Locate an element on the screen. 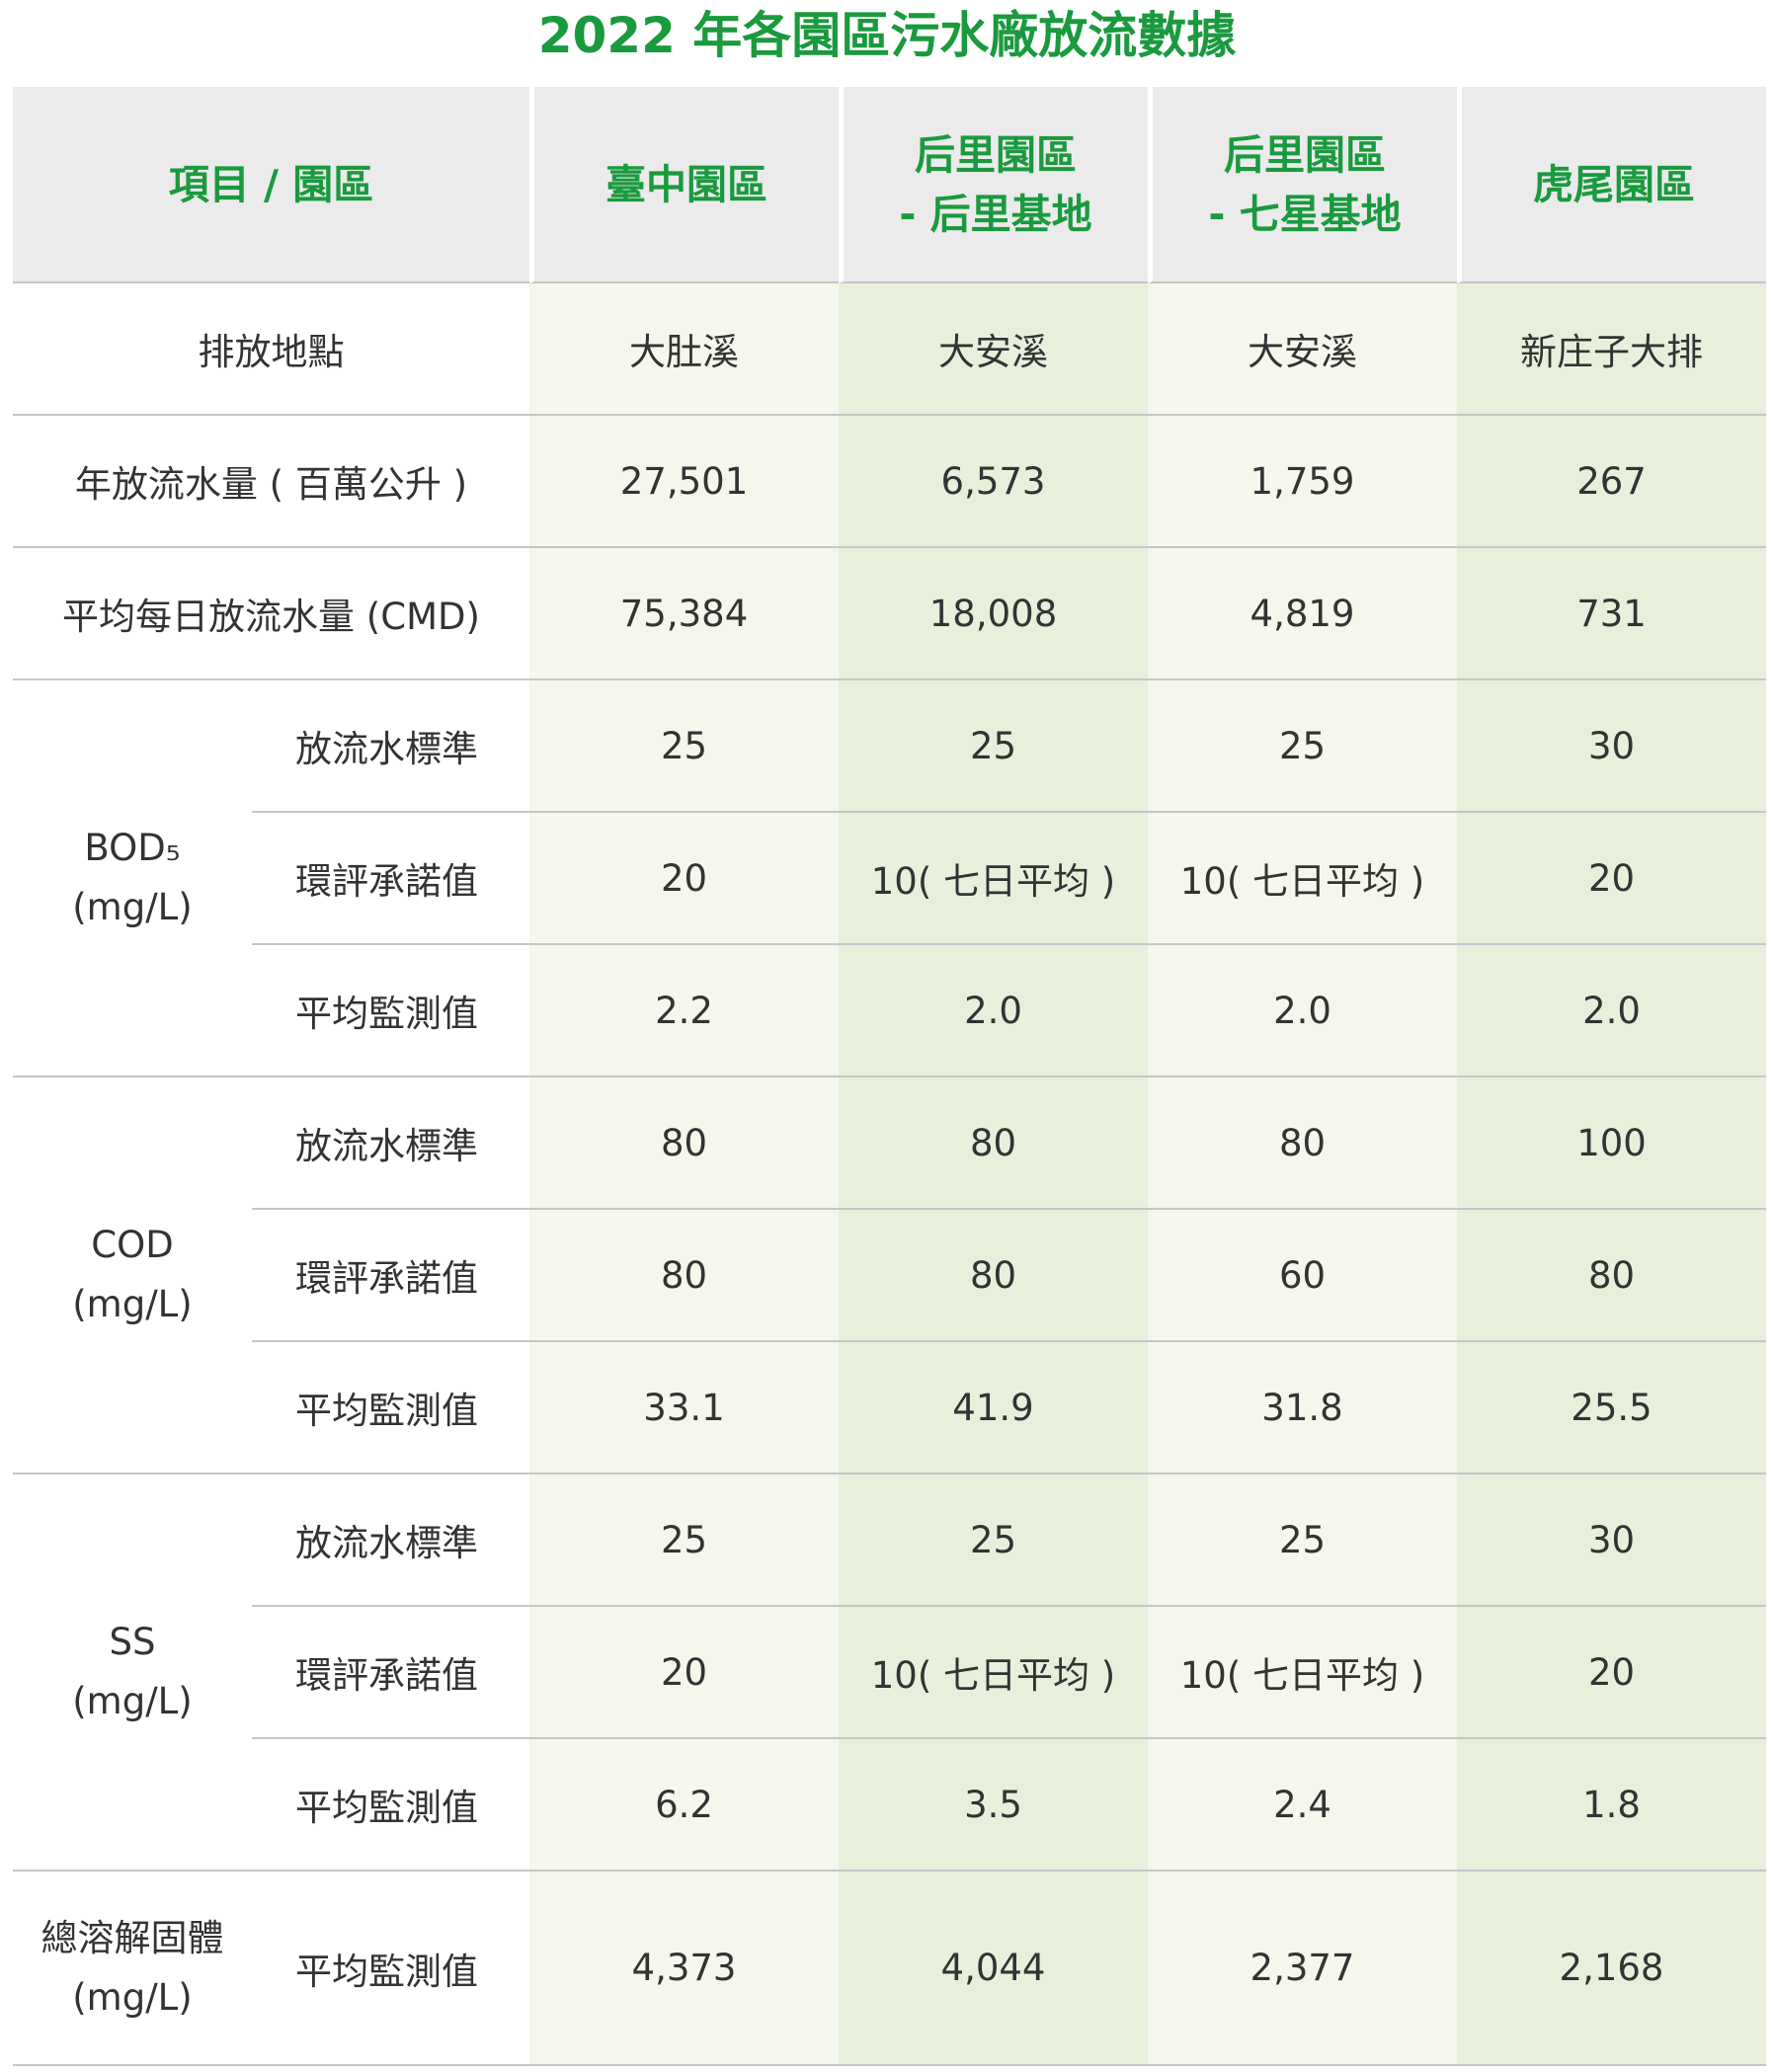 The height and width of the screenshot is (2072, 1774). table-row: 平均每日放流水量 (CMD) 75,384 18,008 4,819 731 is located at coordinates (889, 614).